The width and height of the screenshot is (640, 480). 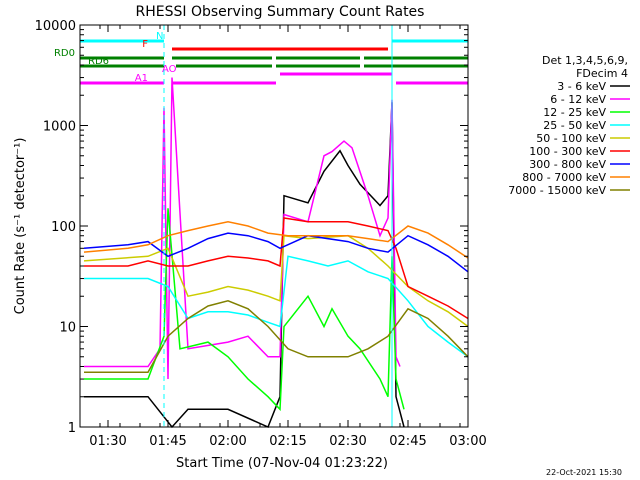 What do you see at coordinates (55, 26) in the screenshot?
I see `y-tick-label-4: 10000` at bounding box center [55, 26].